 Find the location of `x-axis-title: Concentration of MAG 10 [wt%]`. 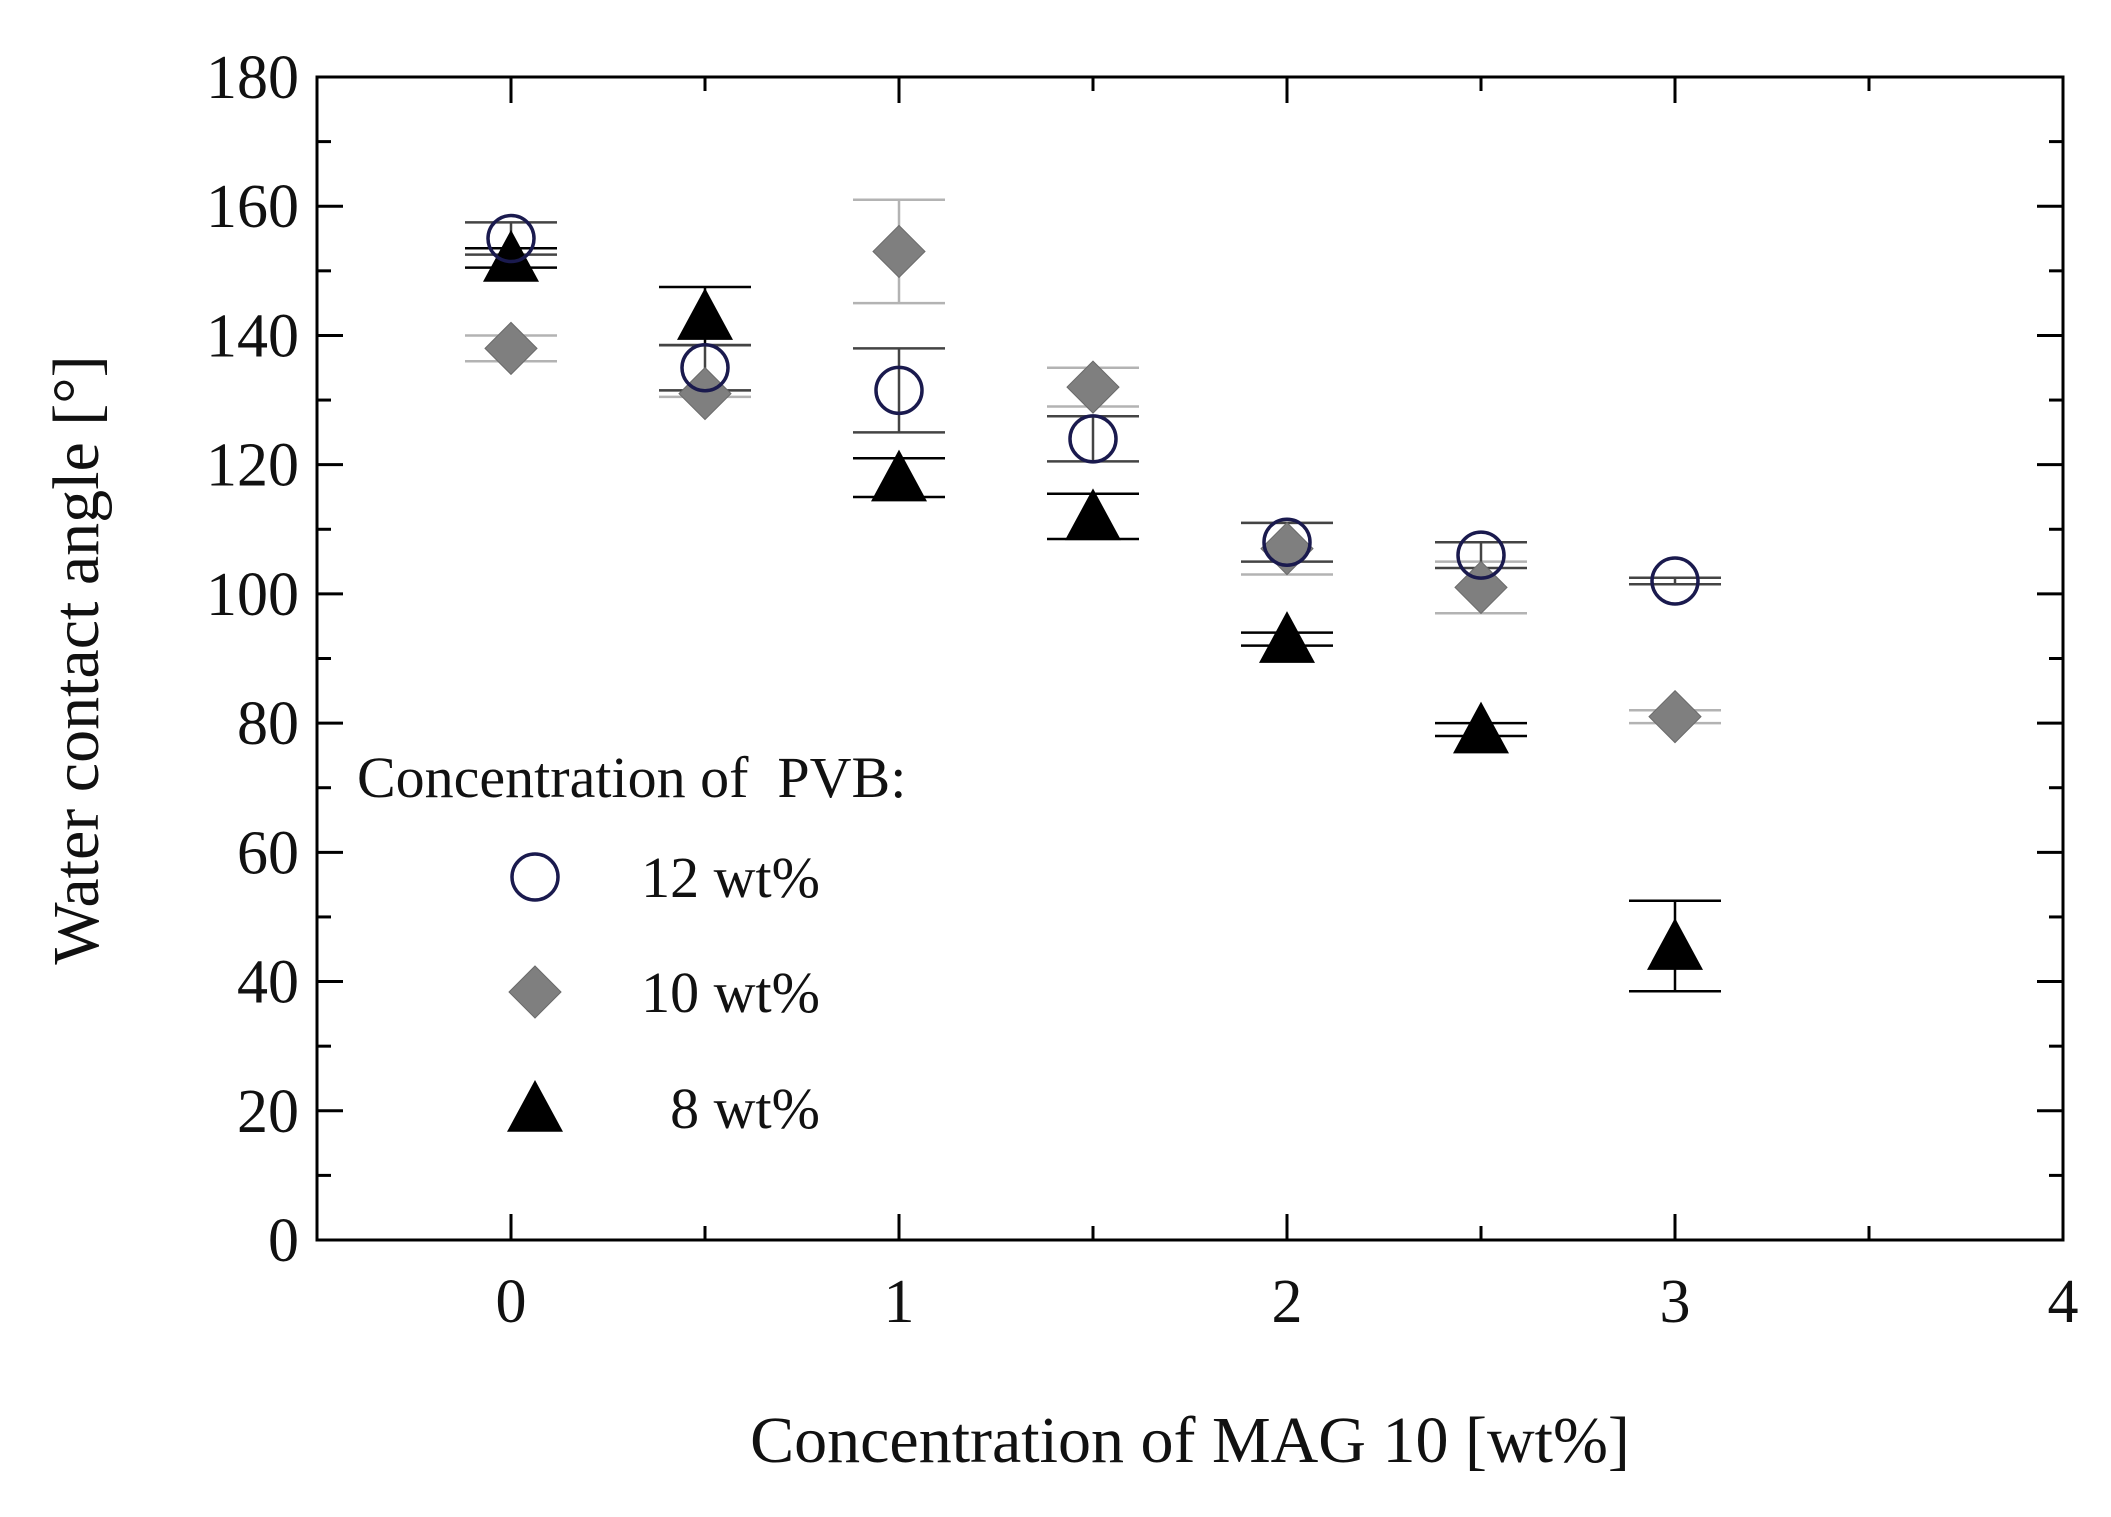

x-axis-title: Concentration of MAG 10 [wt%] is located at coordinates (1190, 1440).